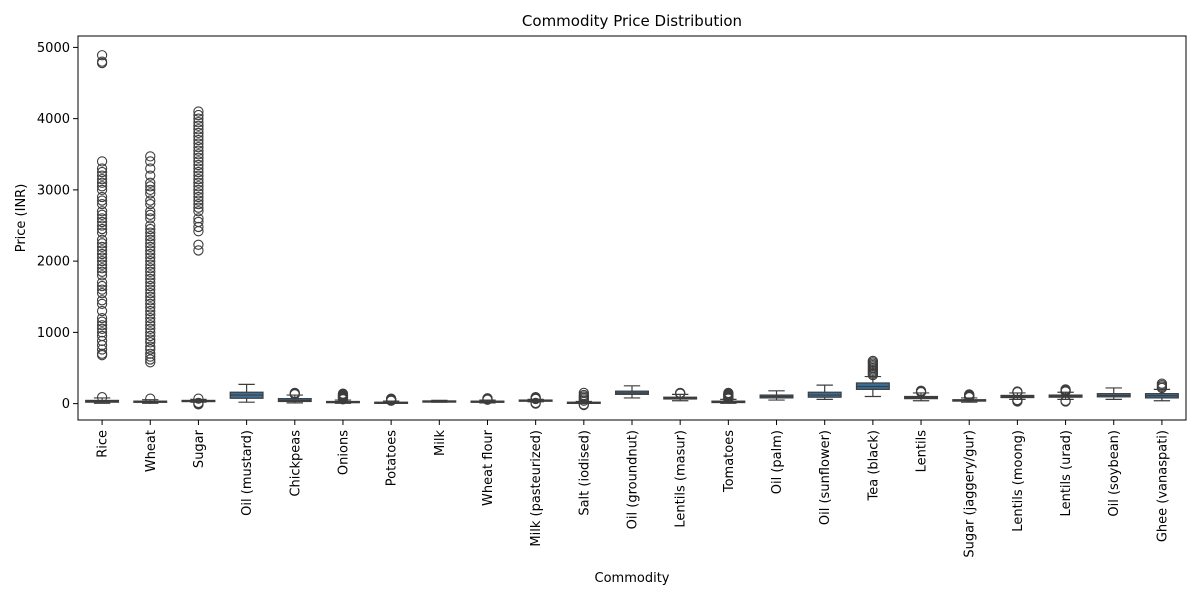 This screenshot has height=600, width=1200. What do you see at coordinates (921, 393) in the screenshot?
I see `box-group-lentils` at bounding box center [921, 393].